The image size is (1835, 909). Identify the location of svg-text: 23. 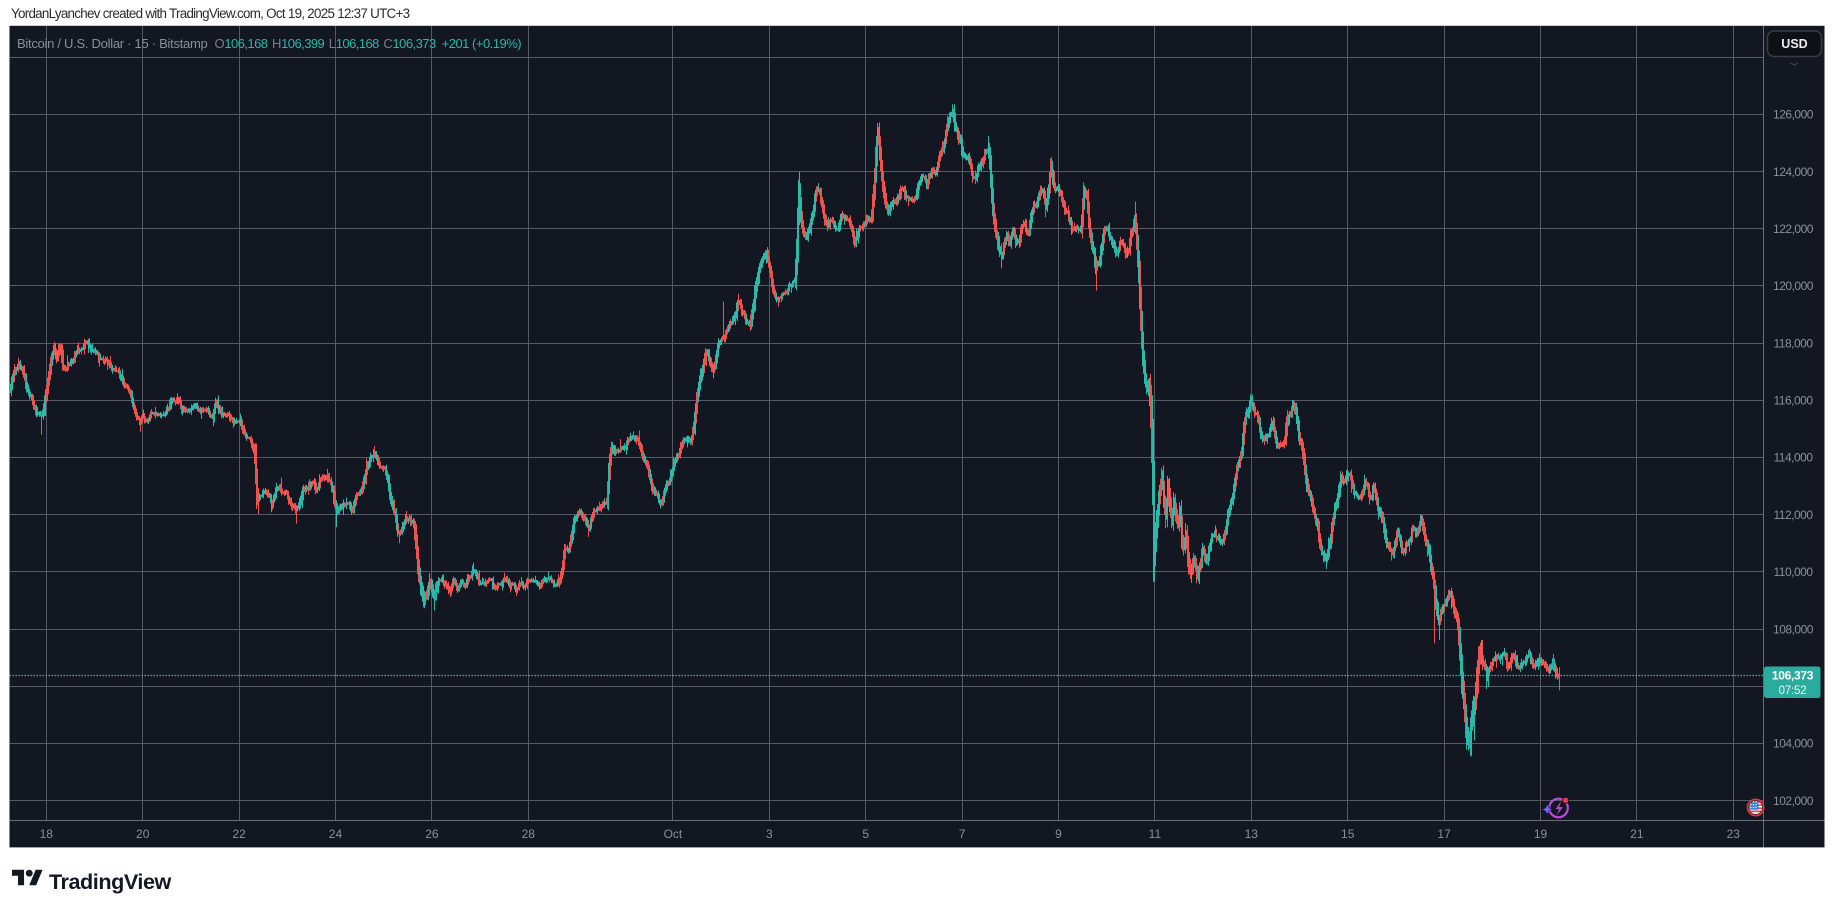
(1734, 834).